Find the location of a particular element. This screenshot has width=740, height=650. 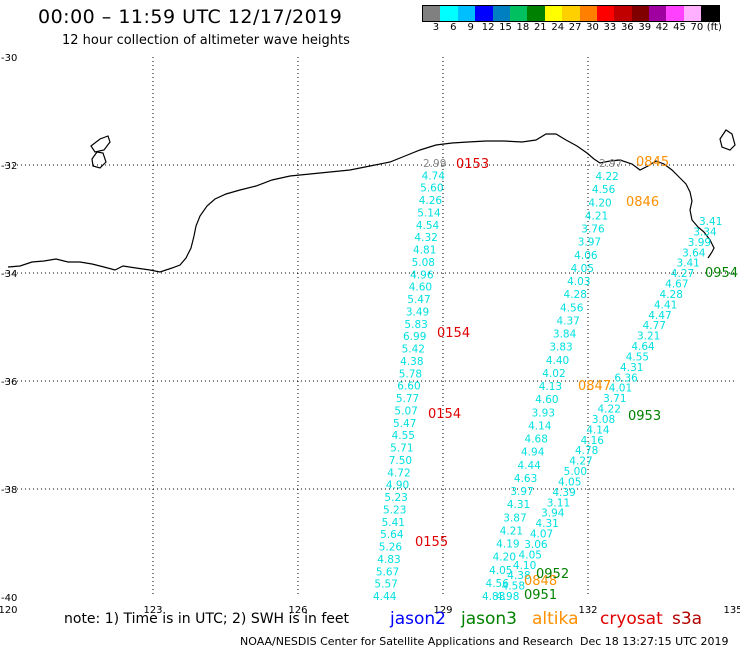

wave-height-value: 5.83 is located at coordinates (415, 325).